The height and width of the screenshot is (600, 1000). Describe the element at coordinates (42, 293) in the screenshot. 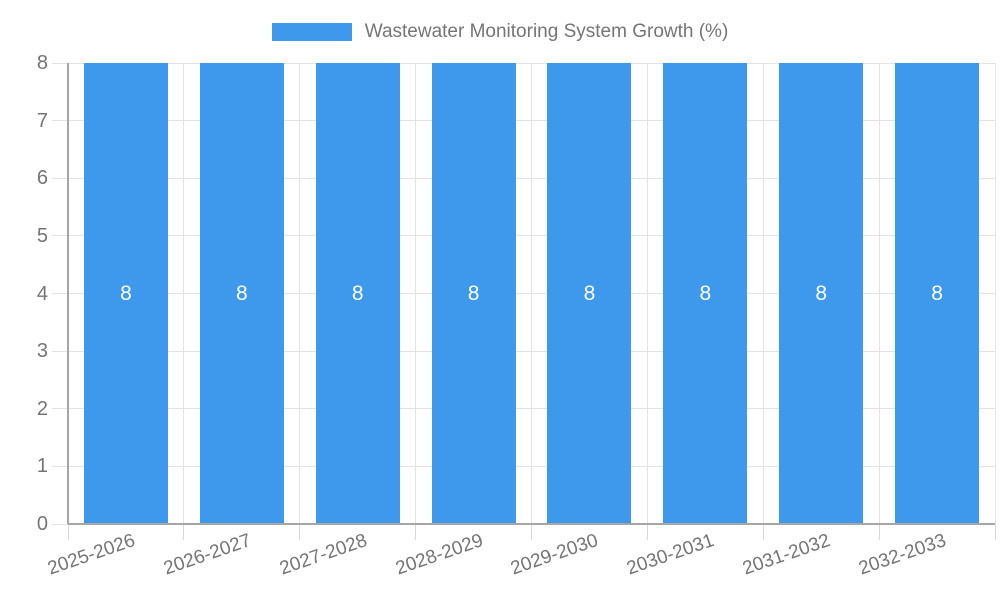

I see `y-axis-label: 4` at that location.